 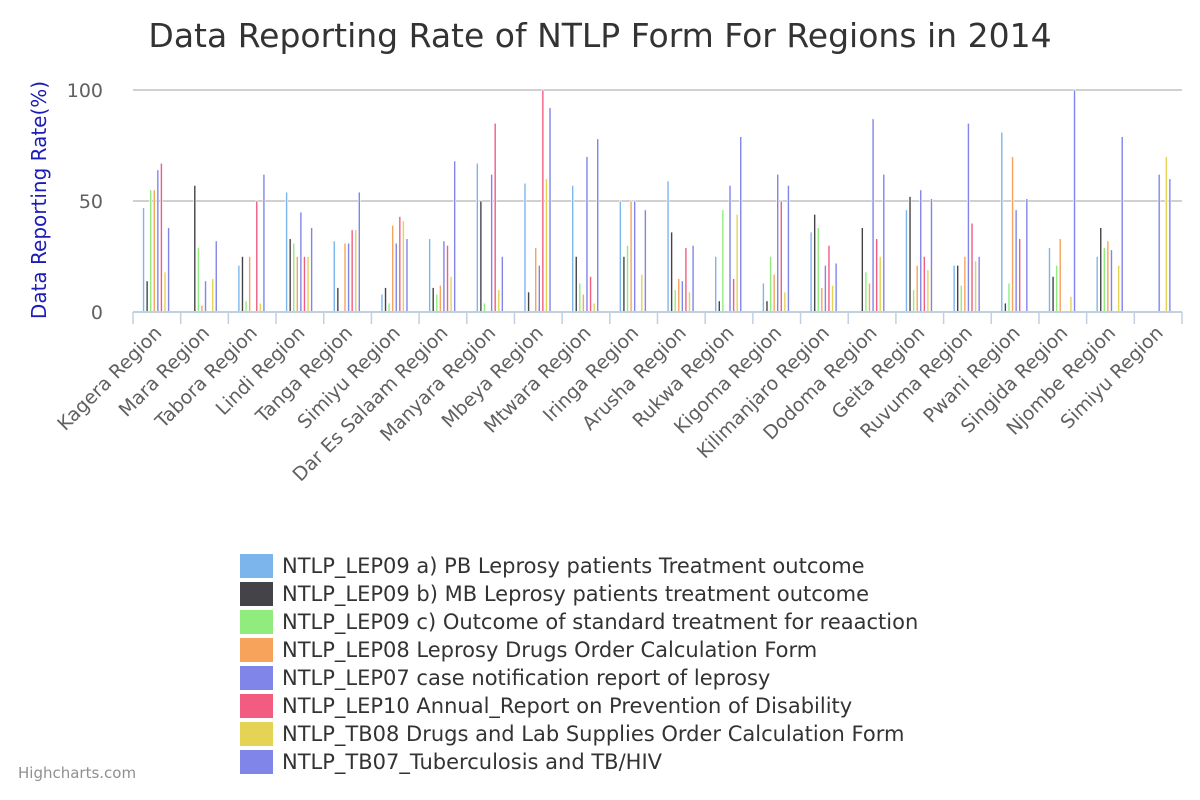 What do you see at coordinates (77, 773) in the screenshot?
I see `credits: Highcharts.com` at bounding box center [77, 773].